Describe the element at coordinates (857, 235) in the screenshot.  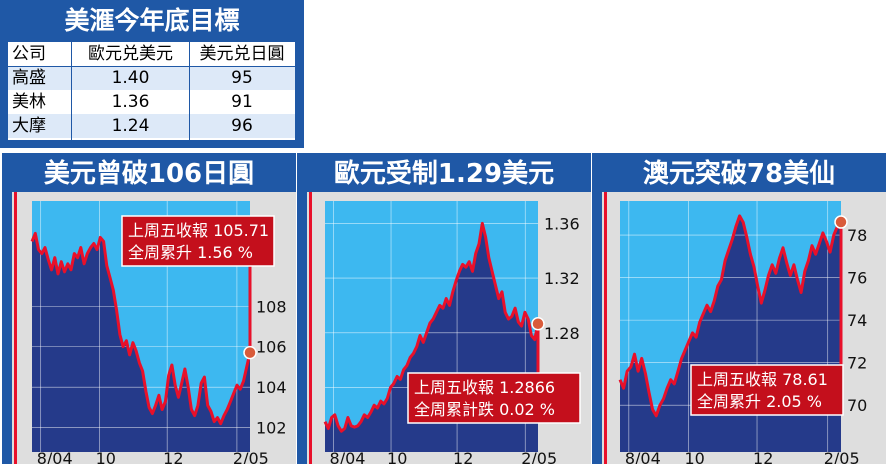
I see `y-tick-label: 78` at that location.